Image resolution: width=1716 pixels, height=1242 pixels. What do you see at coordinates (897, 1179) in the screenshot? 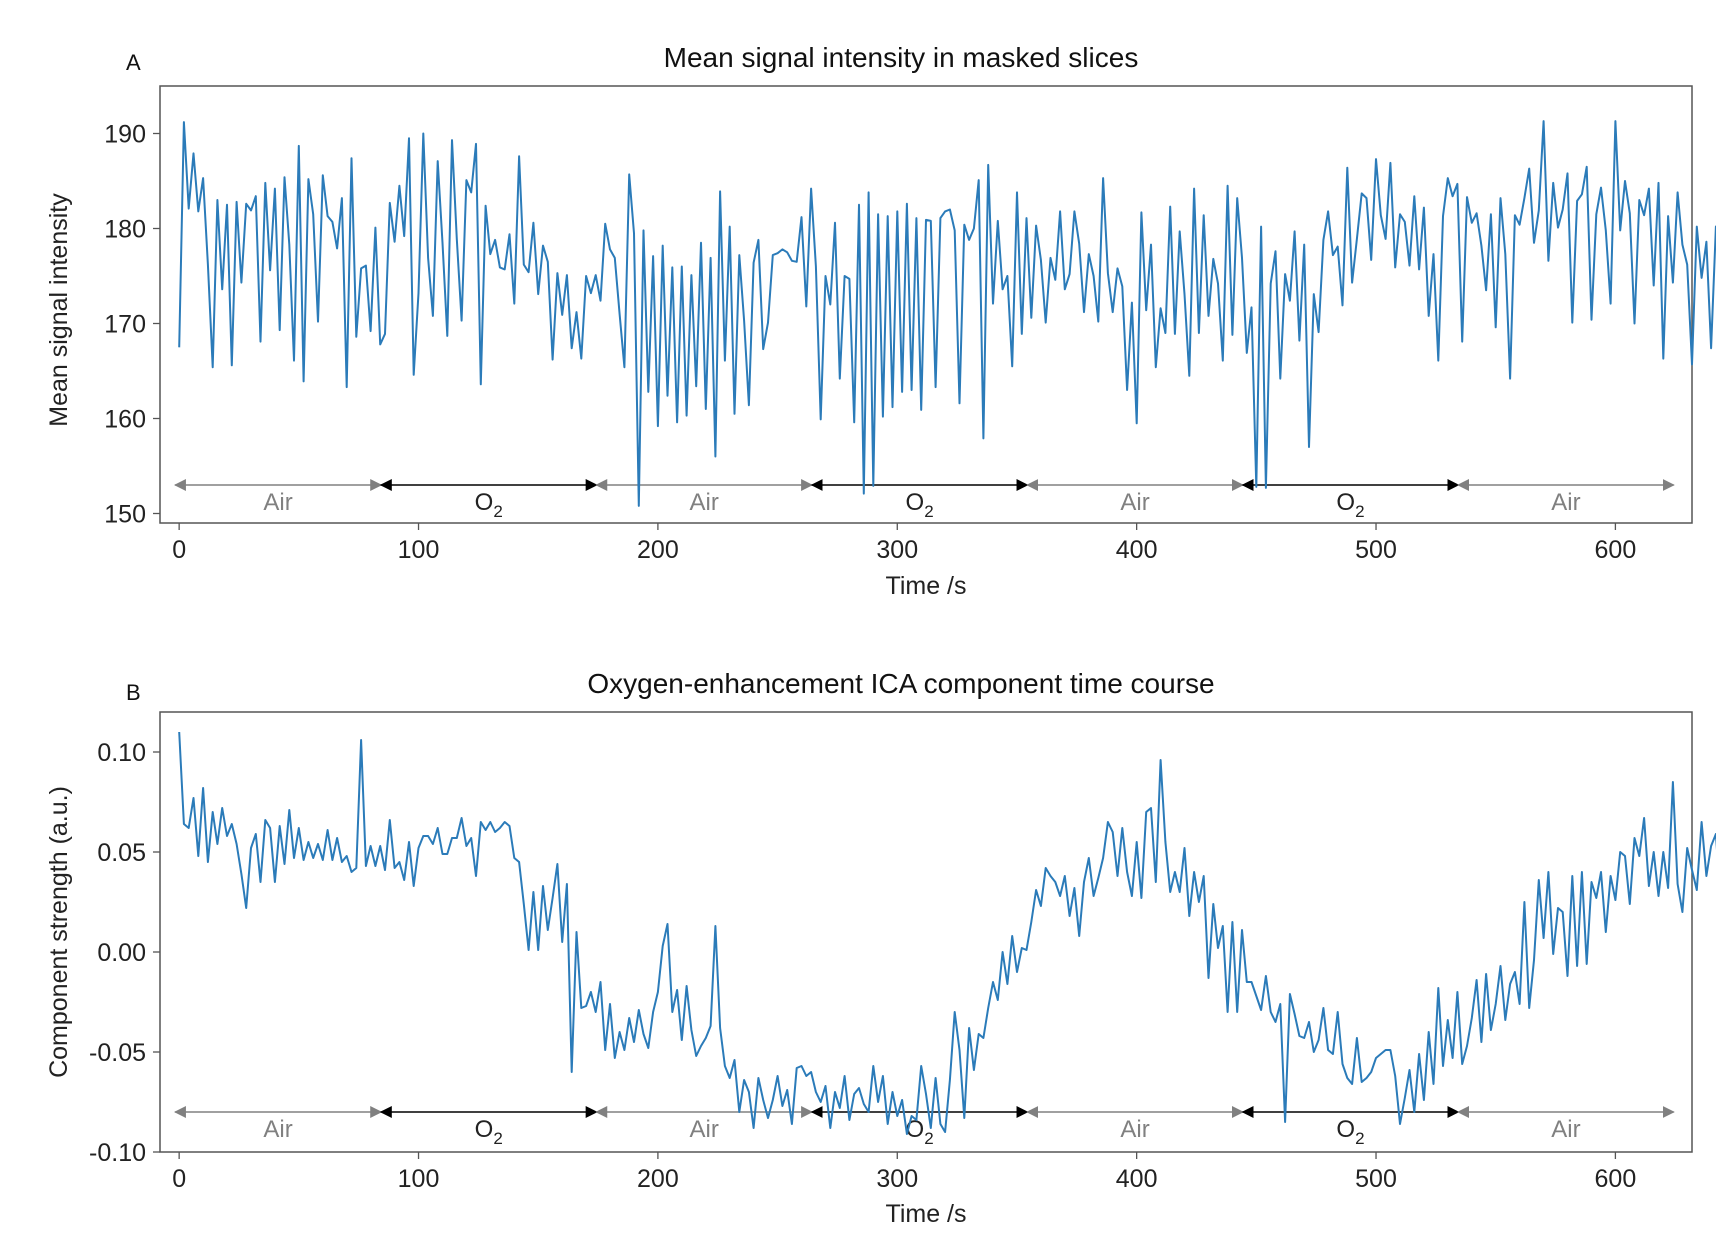
I see `x-tick-label-b-300: 300` at bounding box center [897, 1179].